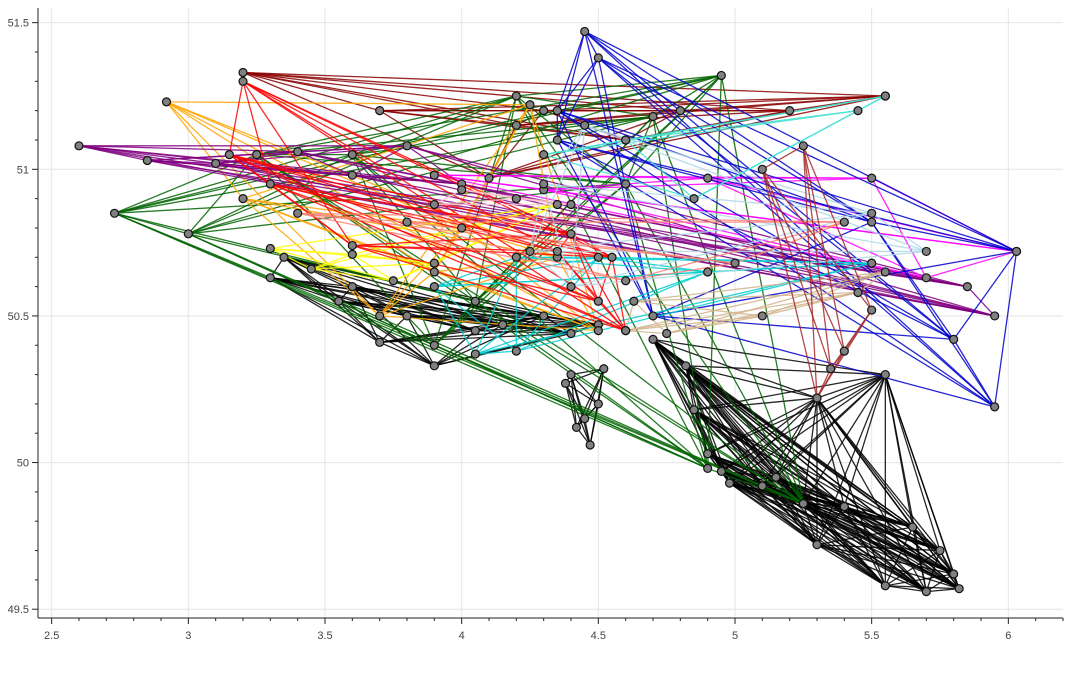 This screenshot has width=1068, height=680. Describe the element at coordinates (462, 636) in the screenshot. I see `x-tick-label: 4` at that location.